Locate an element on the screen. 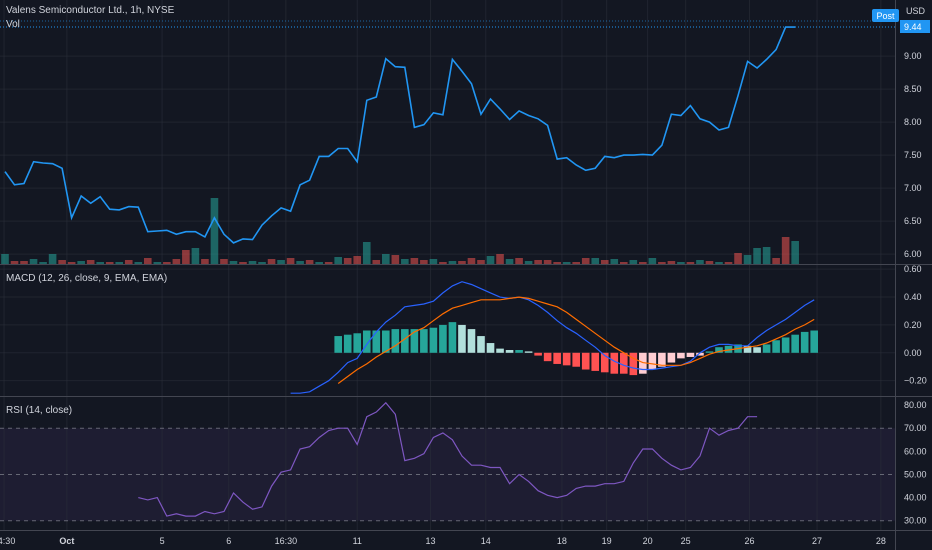 The image size is (932, 550). macd-tick-label: 0.20 is located at coordinates (913, 325).